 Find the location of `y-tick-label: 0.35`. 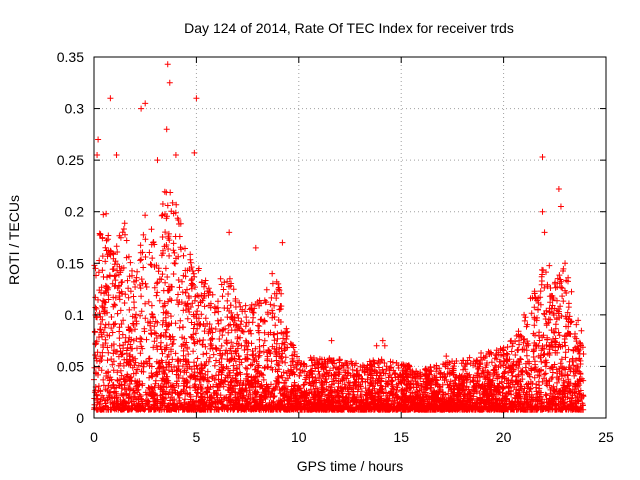

y-tick-label: 0.35 is located at coordinates (70, 57).